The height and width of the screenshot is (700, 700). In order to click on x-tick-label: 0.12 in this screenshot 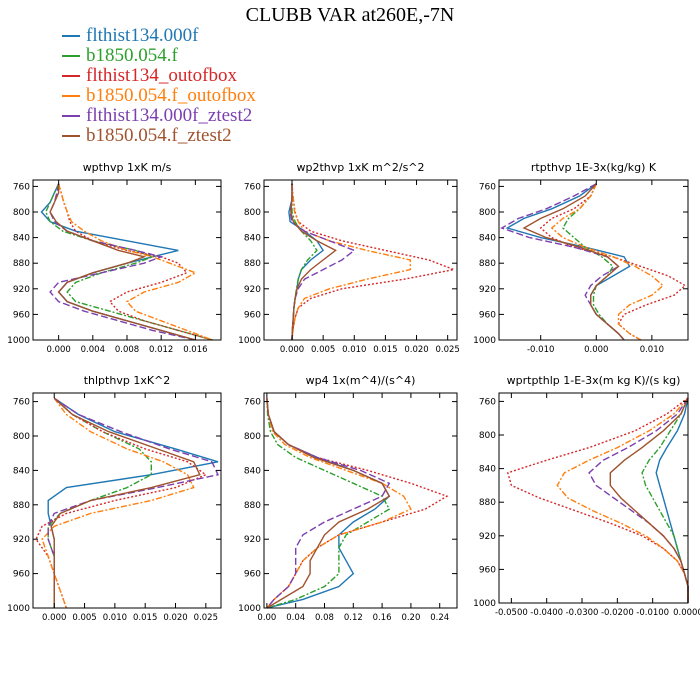, I will do `click(353, 618)`.